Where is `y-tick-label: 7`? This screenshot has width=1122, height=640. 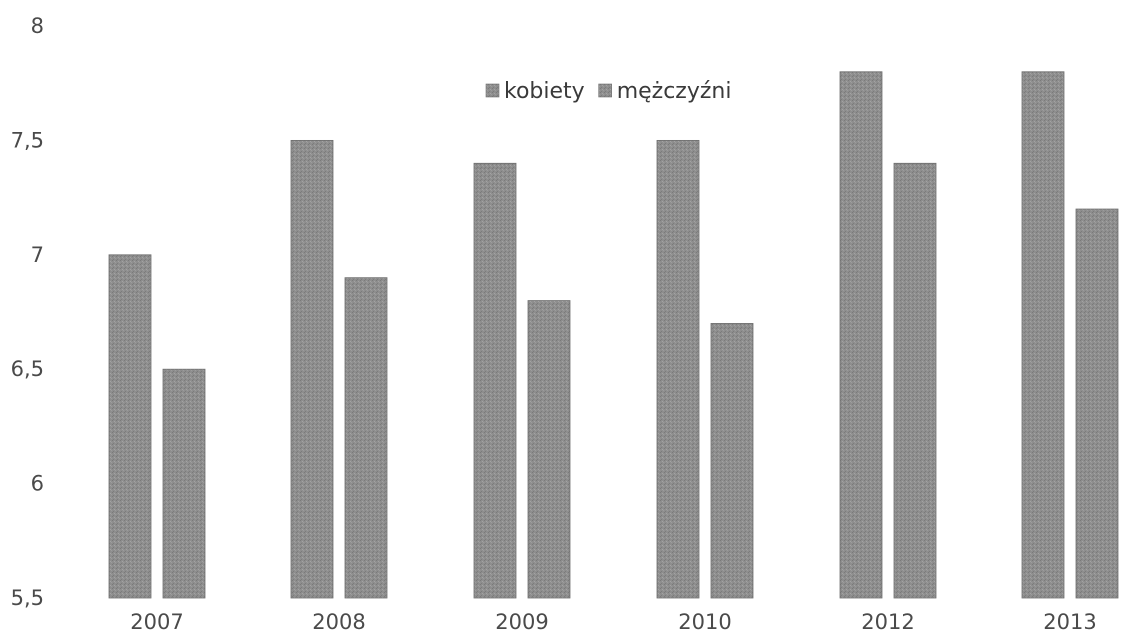 y-tick-label: 7 is located at coordinates (37, 255).